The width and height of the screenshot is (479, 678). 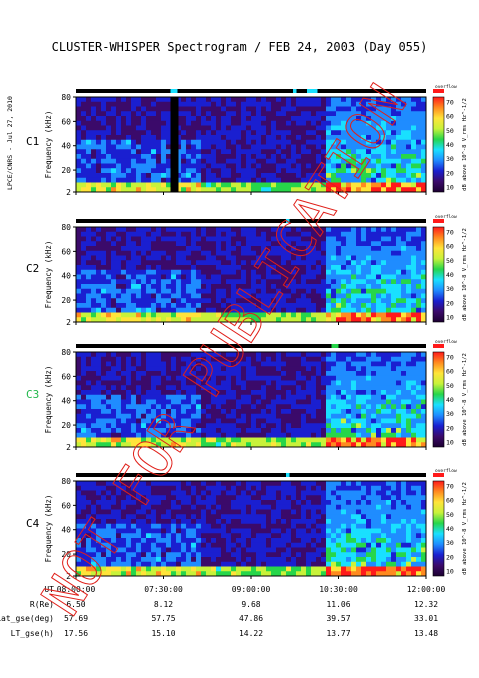 What do you see at coordinates (32, 141) in the screenshot?
I see `spacecraft-label: C1` at bounding box center [32, 141].